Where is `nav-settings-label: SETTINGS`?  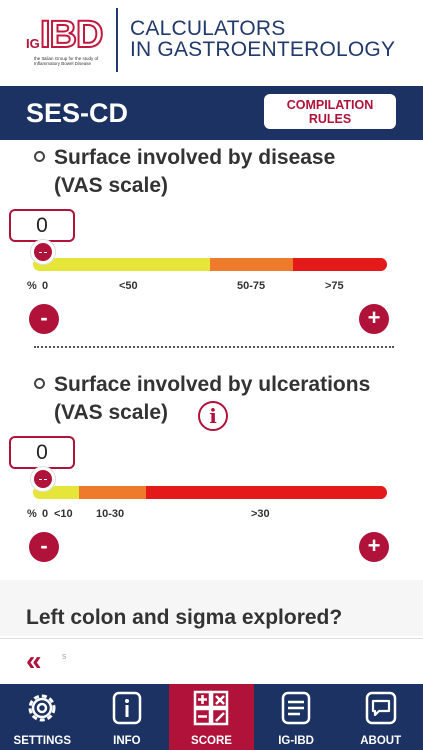 nav-settings-label: SETTINGS is located at coordinates (42, 741).